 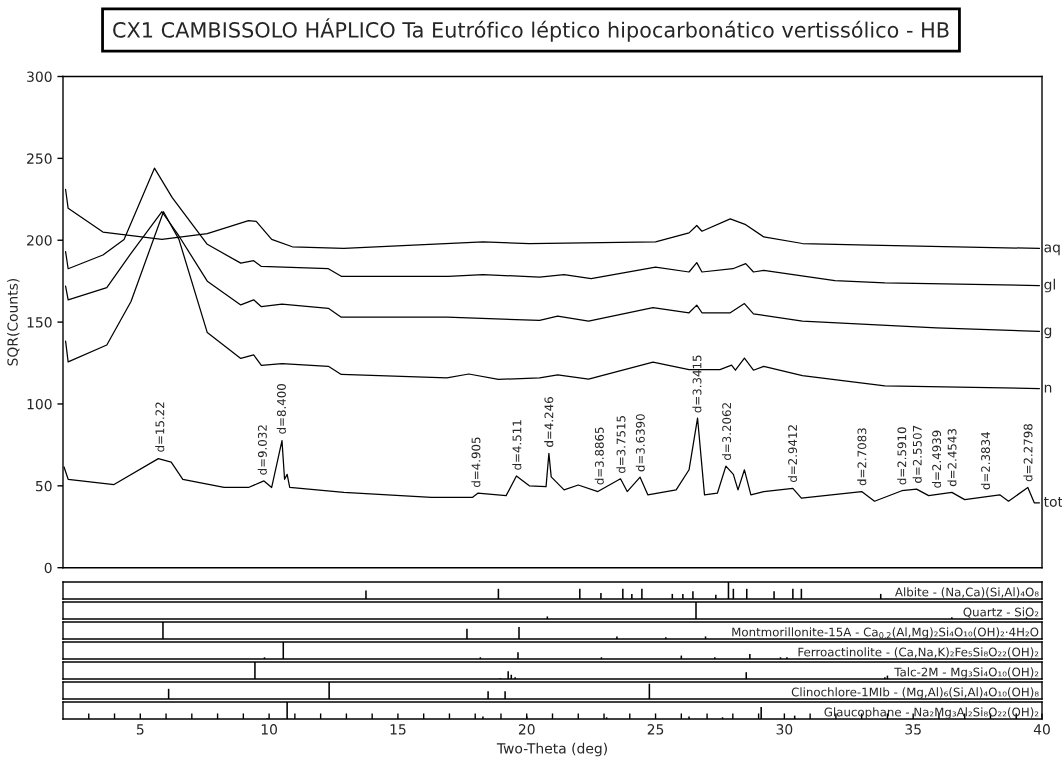 What do you see at coordinates (697, 384) in the screenshot?
I see `annotation: d=3.3415` at bounding box center [697, 384].